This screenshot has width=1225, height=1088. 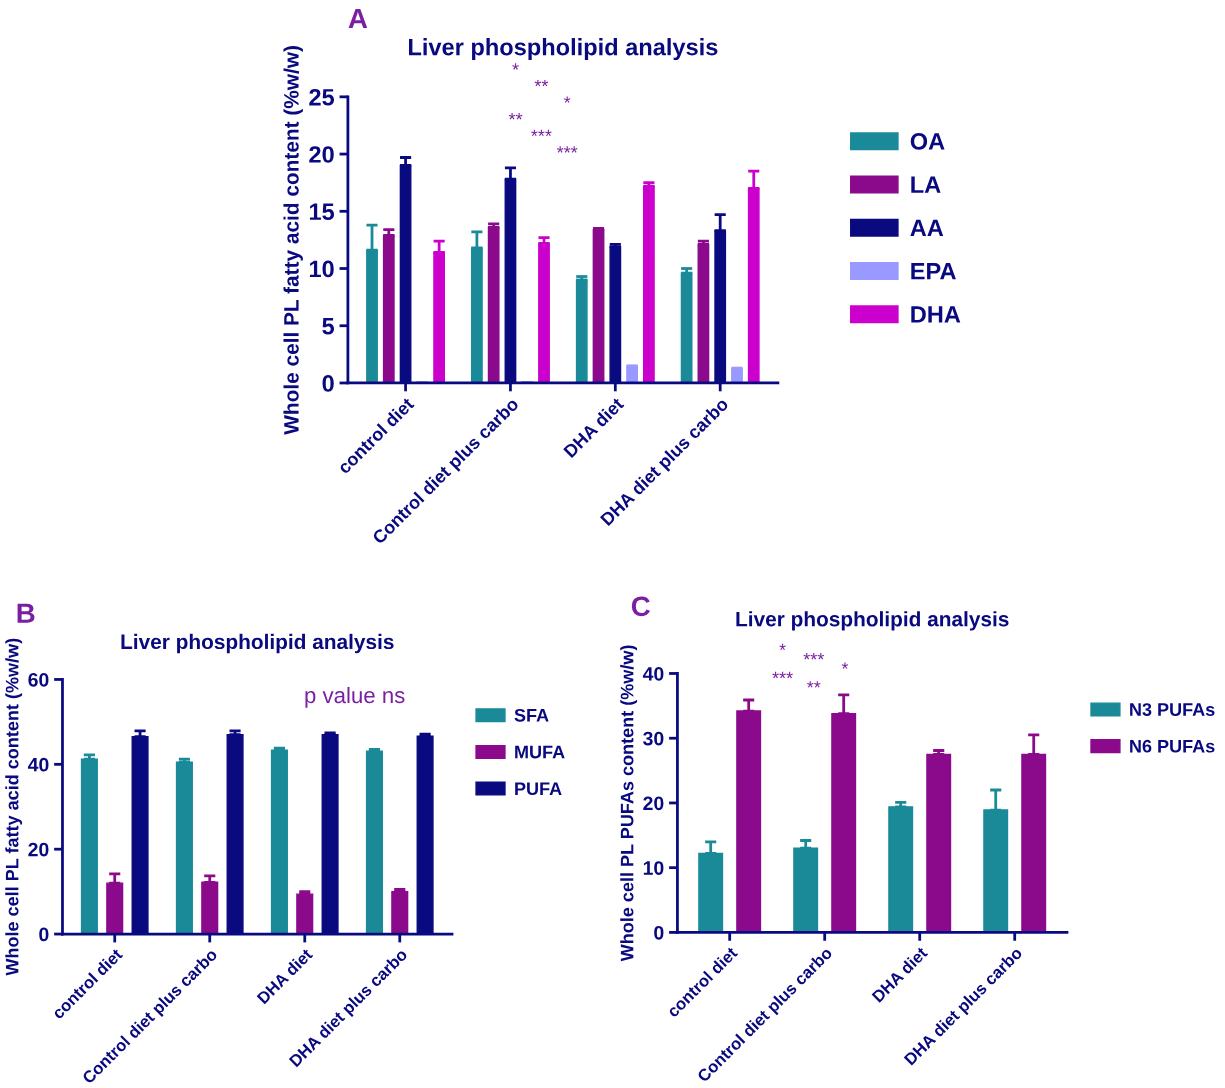 I want to click on legend-label: N3 PUFAs, so click(x=1172, y=709).